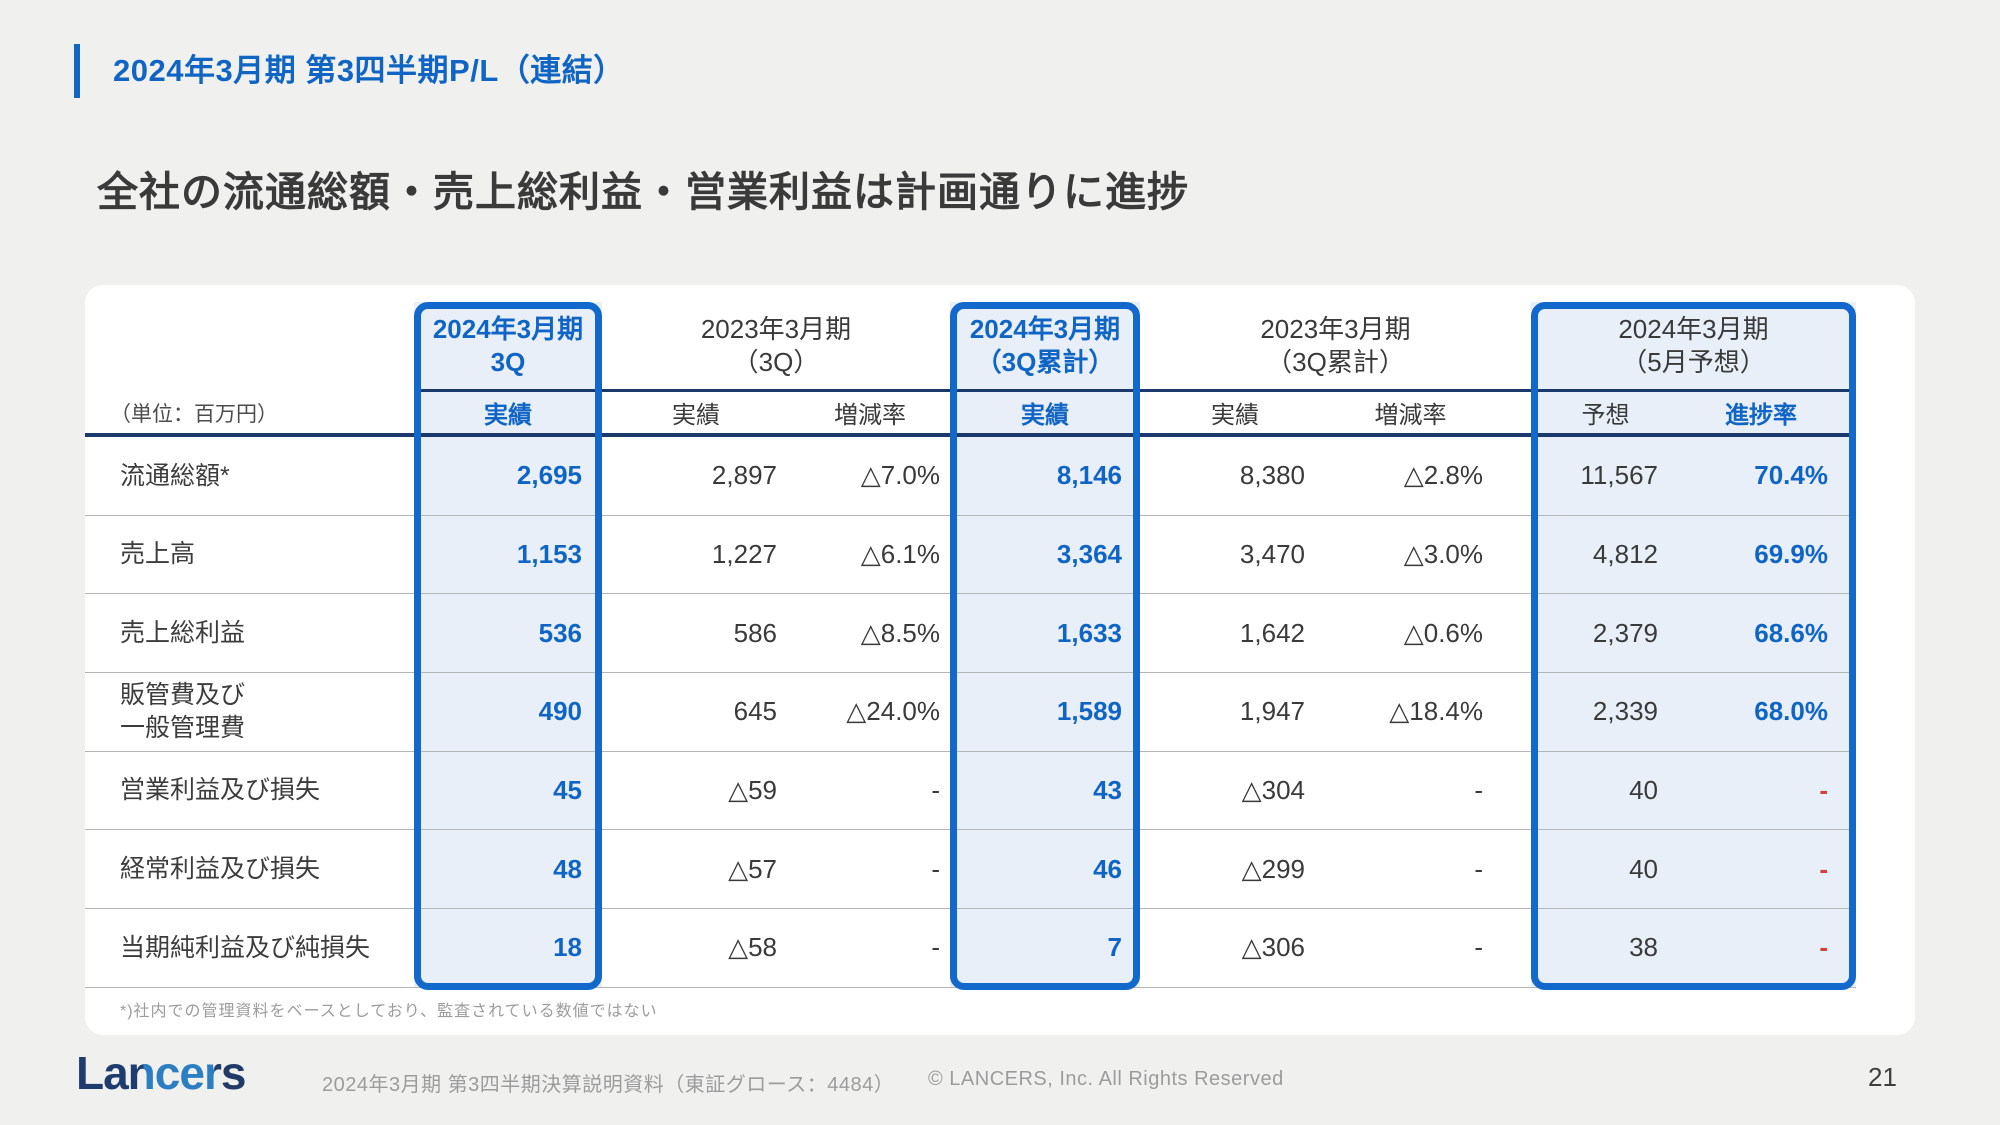 This screenshot has width=2000, height=1125. What do you see at coordinates (1235, 948) in the screenshot?
I see `cell-pycum-actual: △306` at bounding box center [1235, 948].